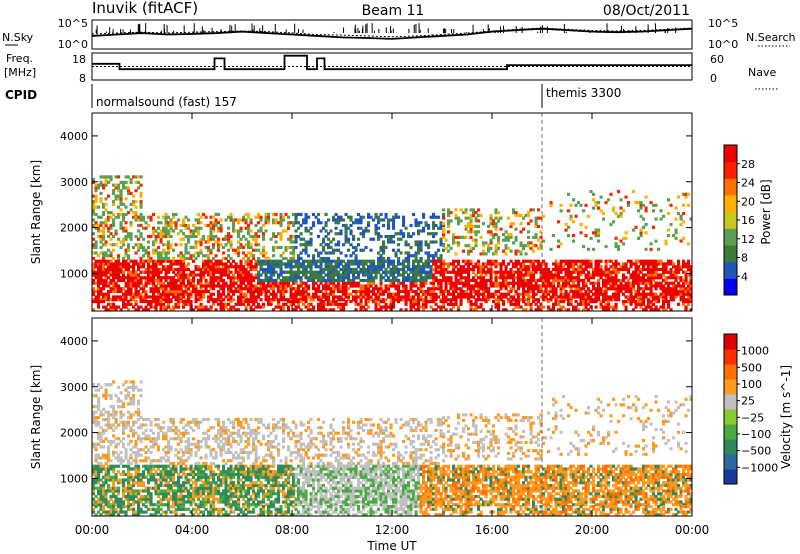  Describe the element at coordinates (166, 102) in the screenshot. I see `cpid-segment-0: normalsound (fast) 157` at that location.